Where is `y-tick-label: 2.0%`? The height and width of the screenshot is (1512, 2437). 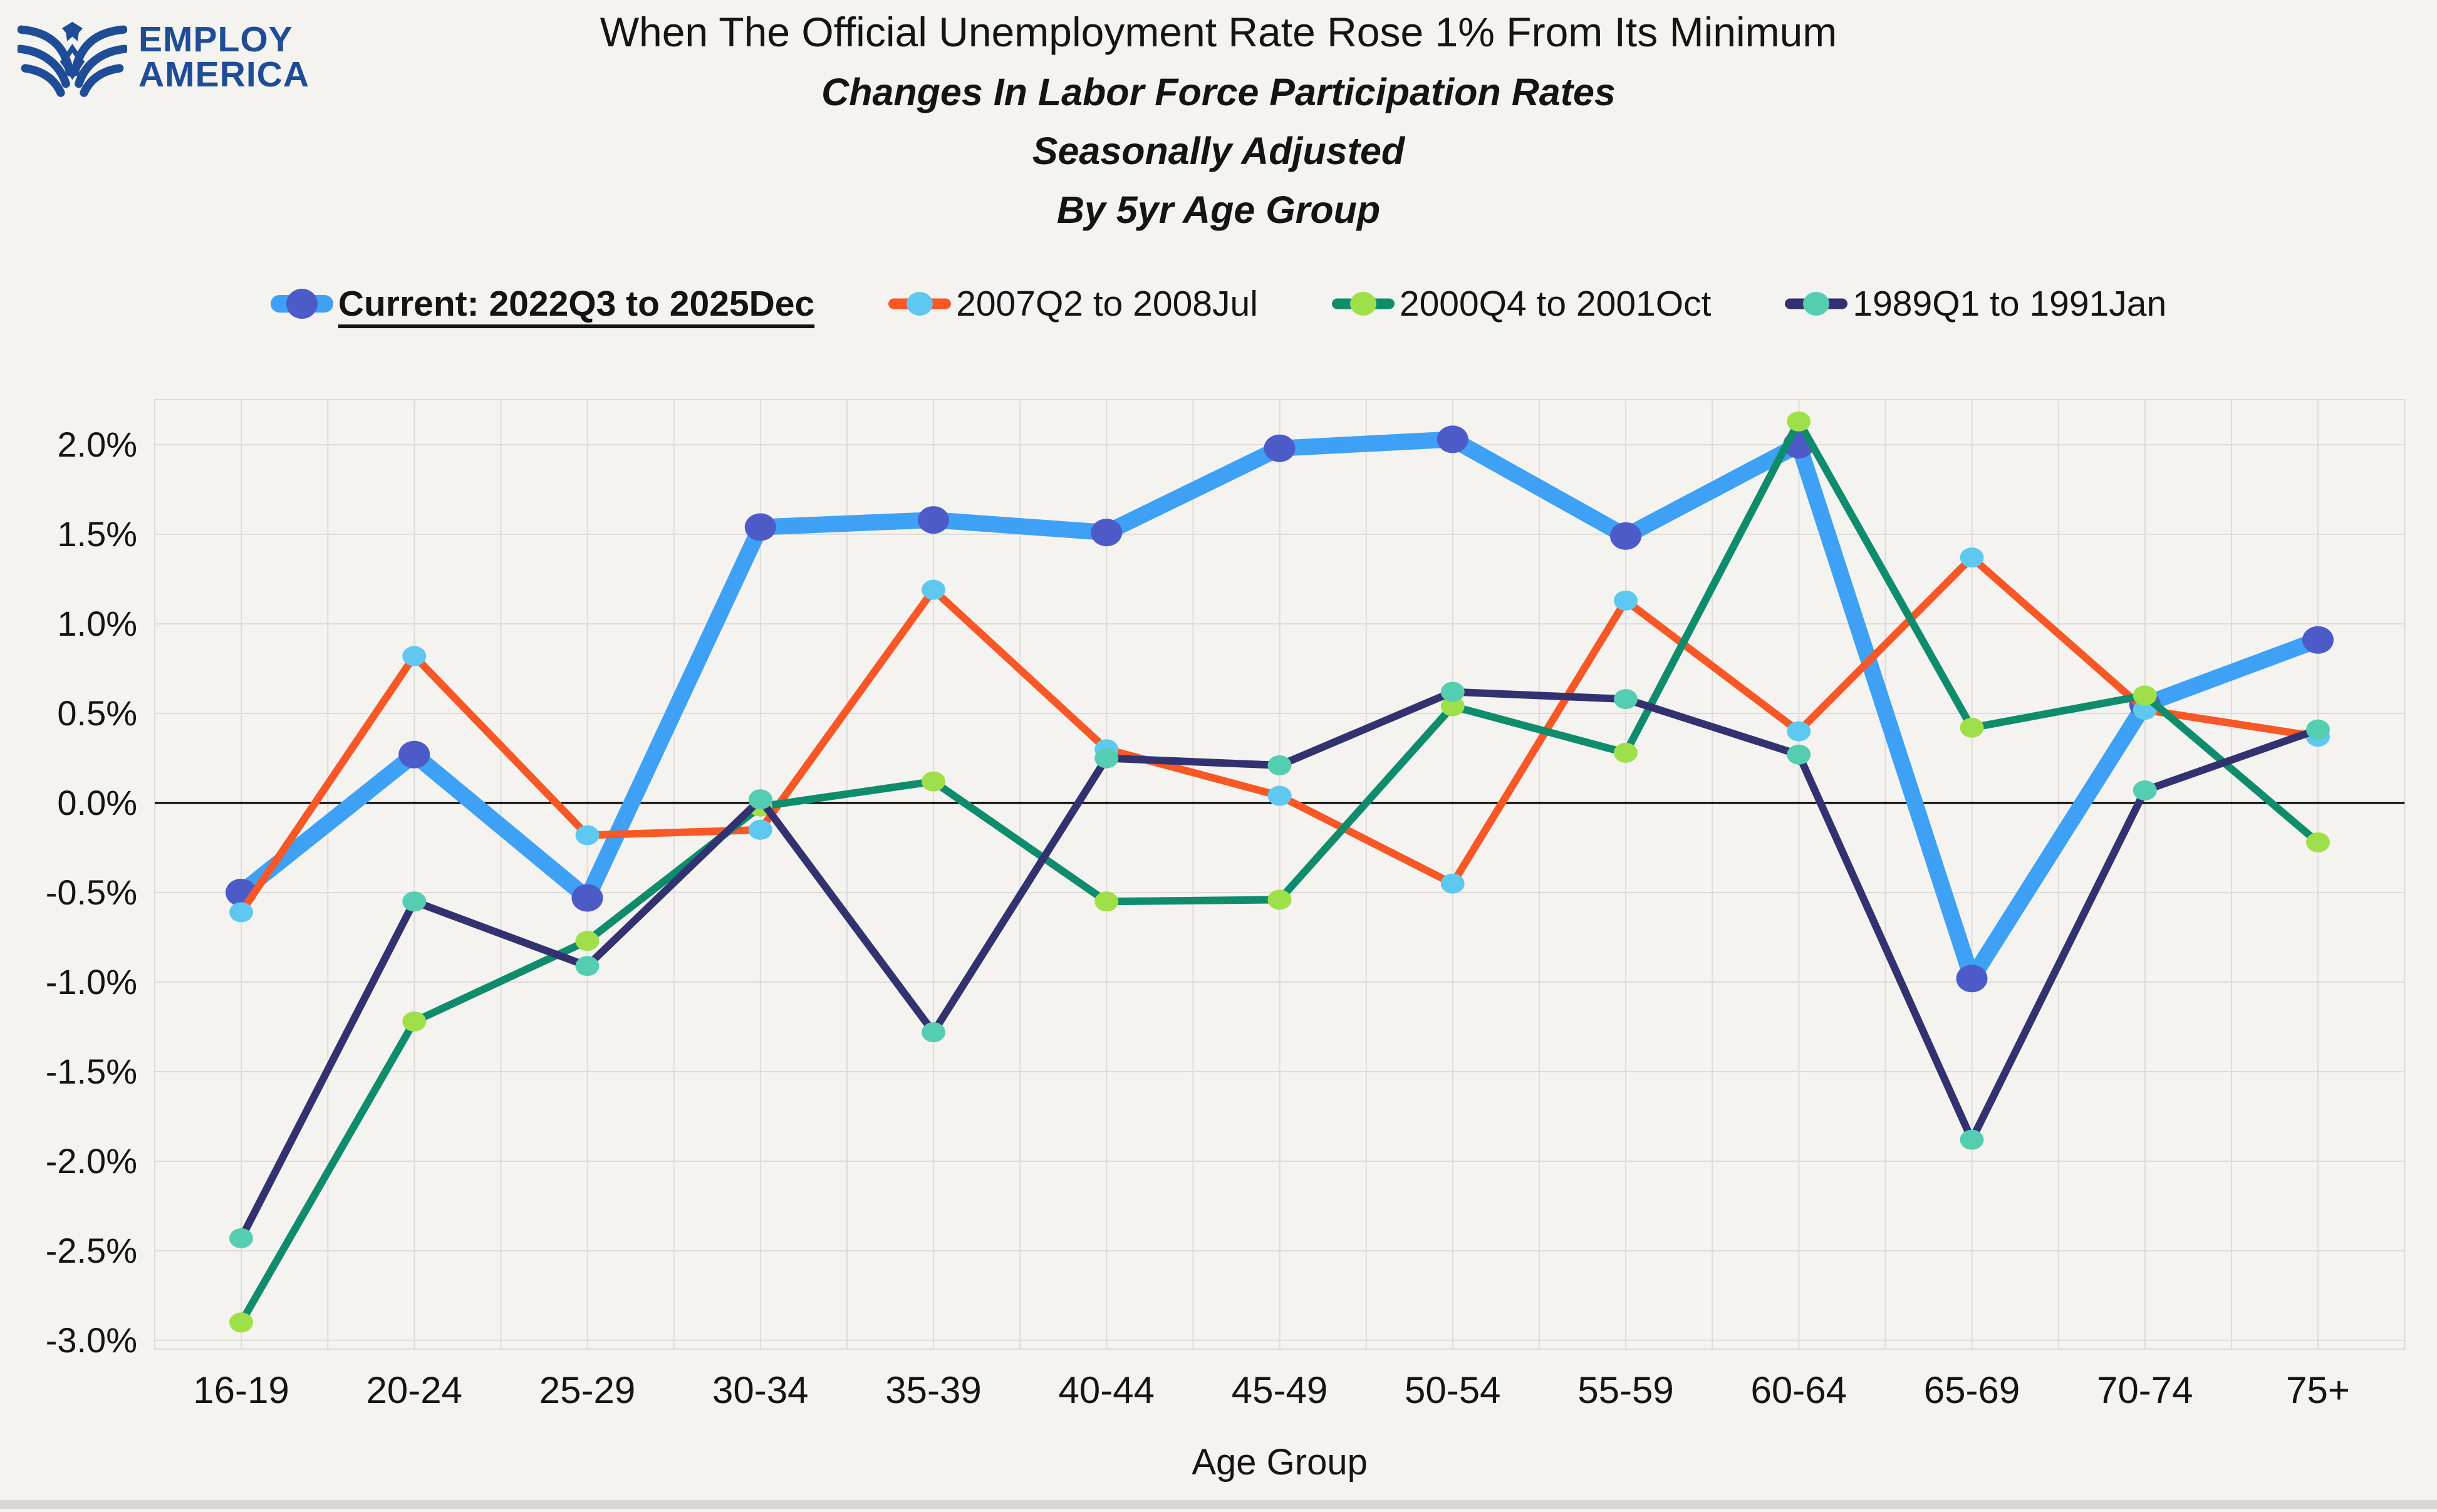
y-tick-label: 2.0% is located at coordinates (97, 444).